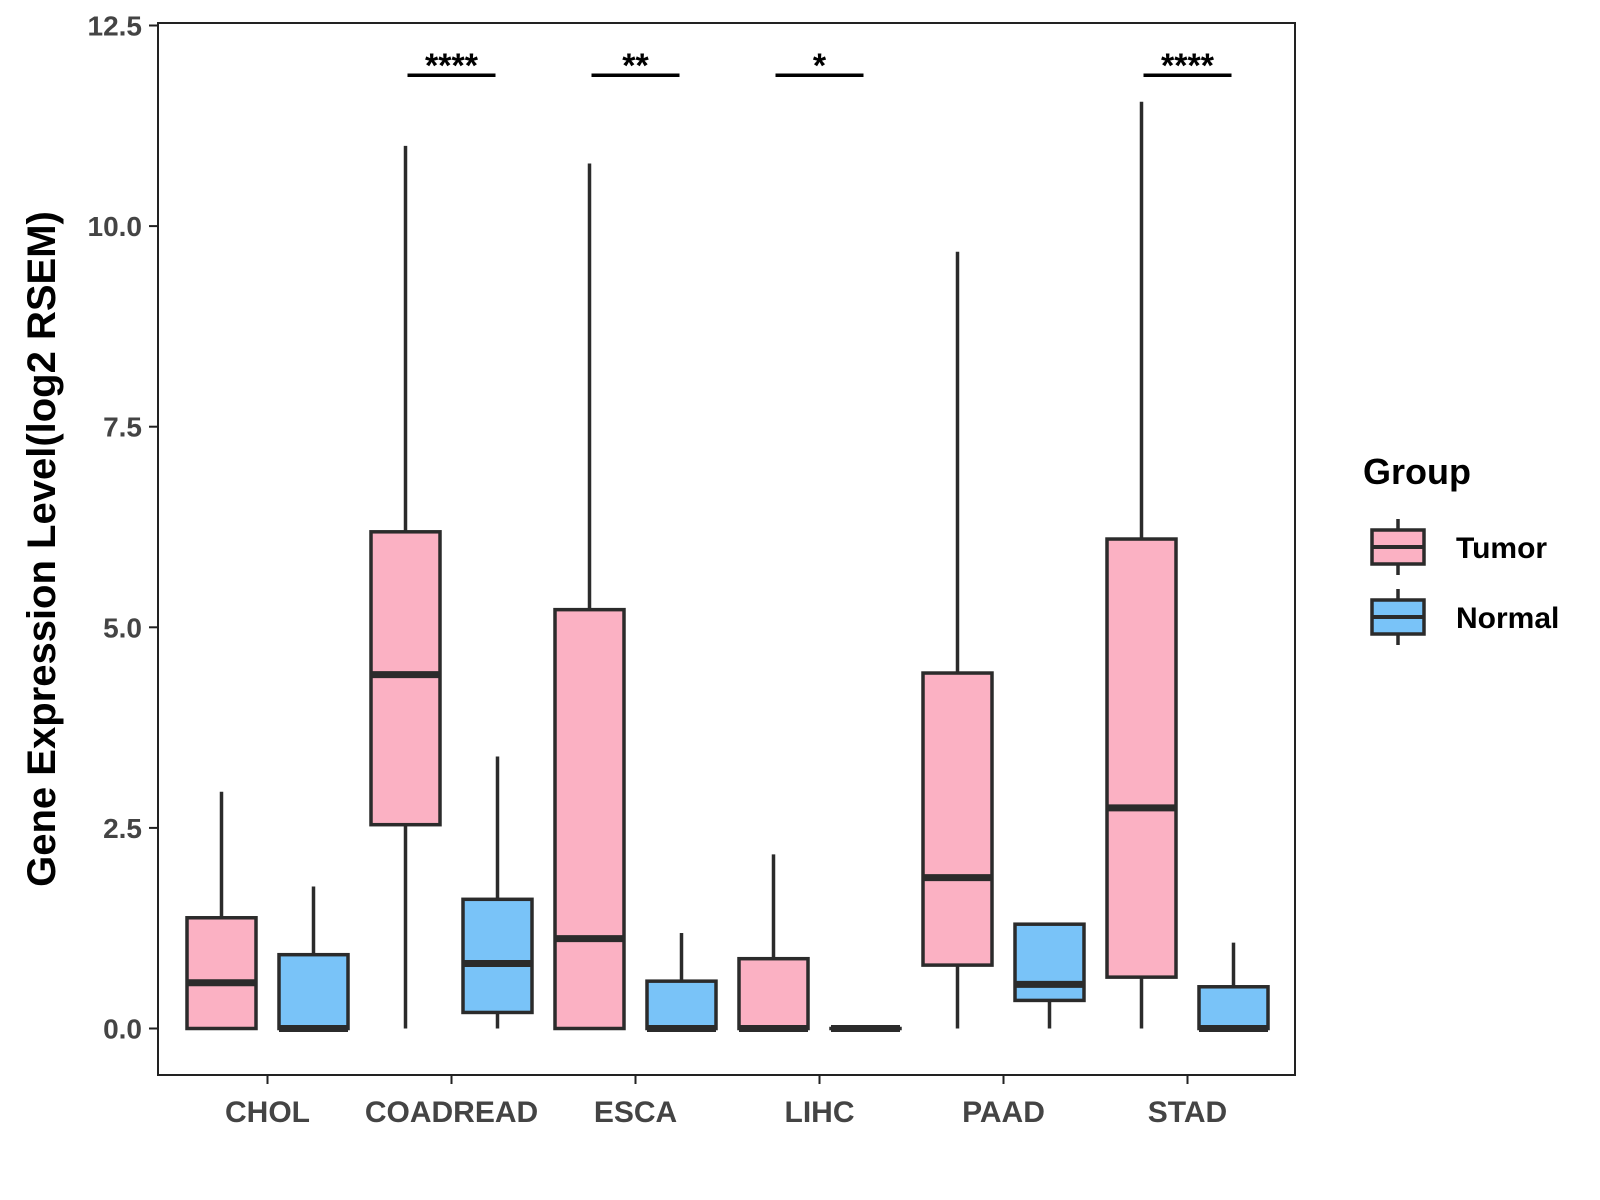 This screenshot has width=1600, height=1200. What do you see at coordinates (122, 1029) in the screenshot?
I see `y-tick-label: 0.0` at bounding box center [122, 1029].